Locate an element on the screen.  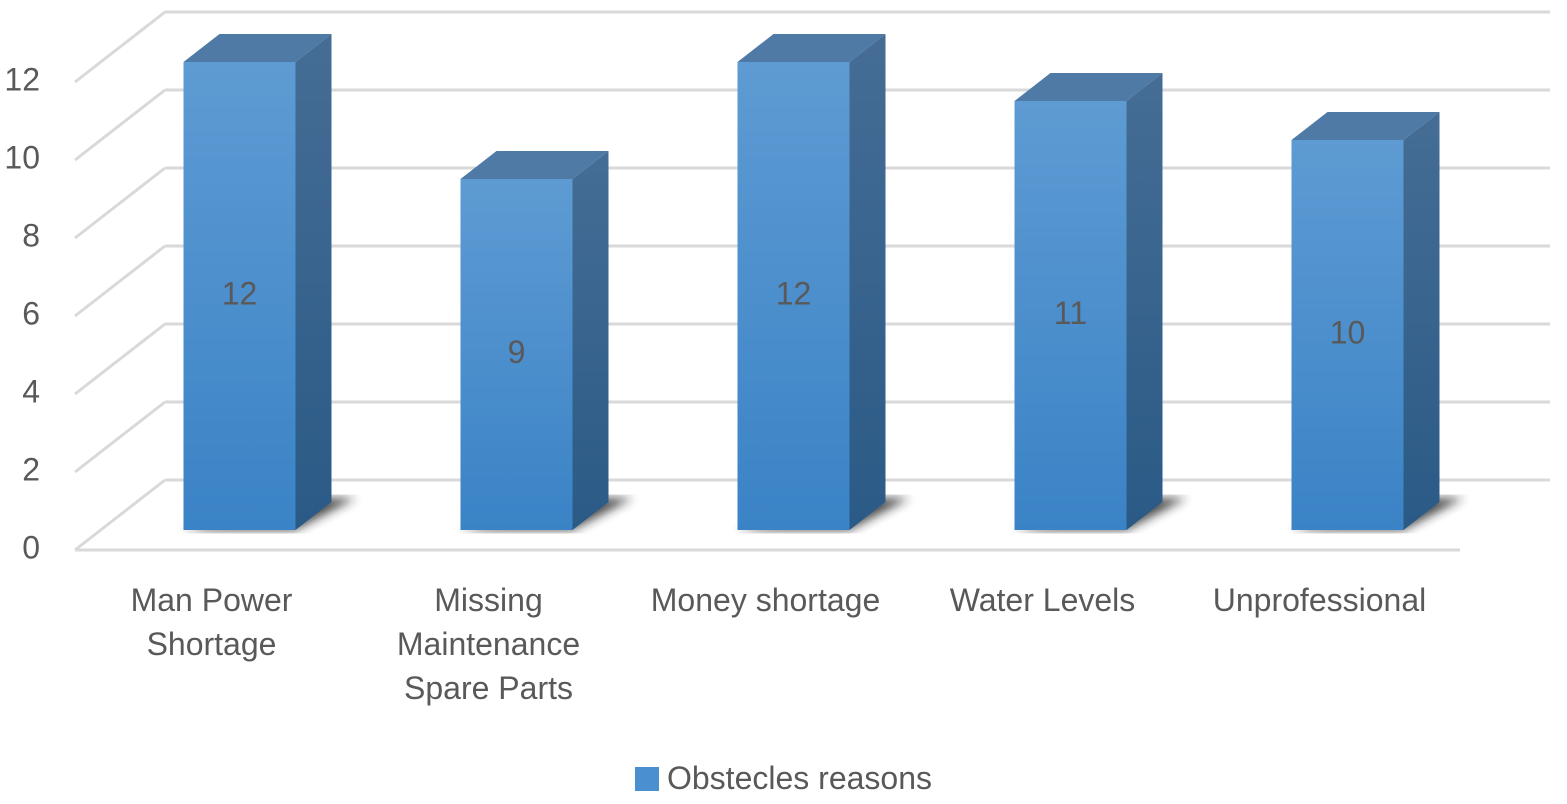
y-tick-label: 2 is located at coordinates (31, 469).